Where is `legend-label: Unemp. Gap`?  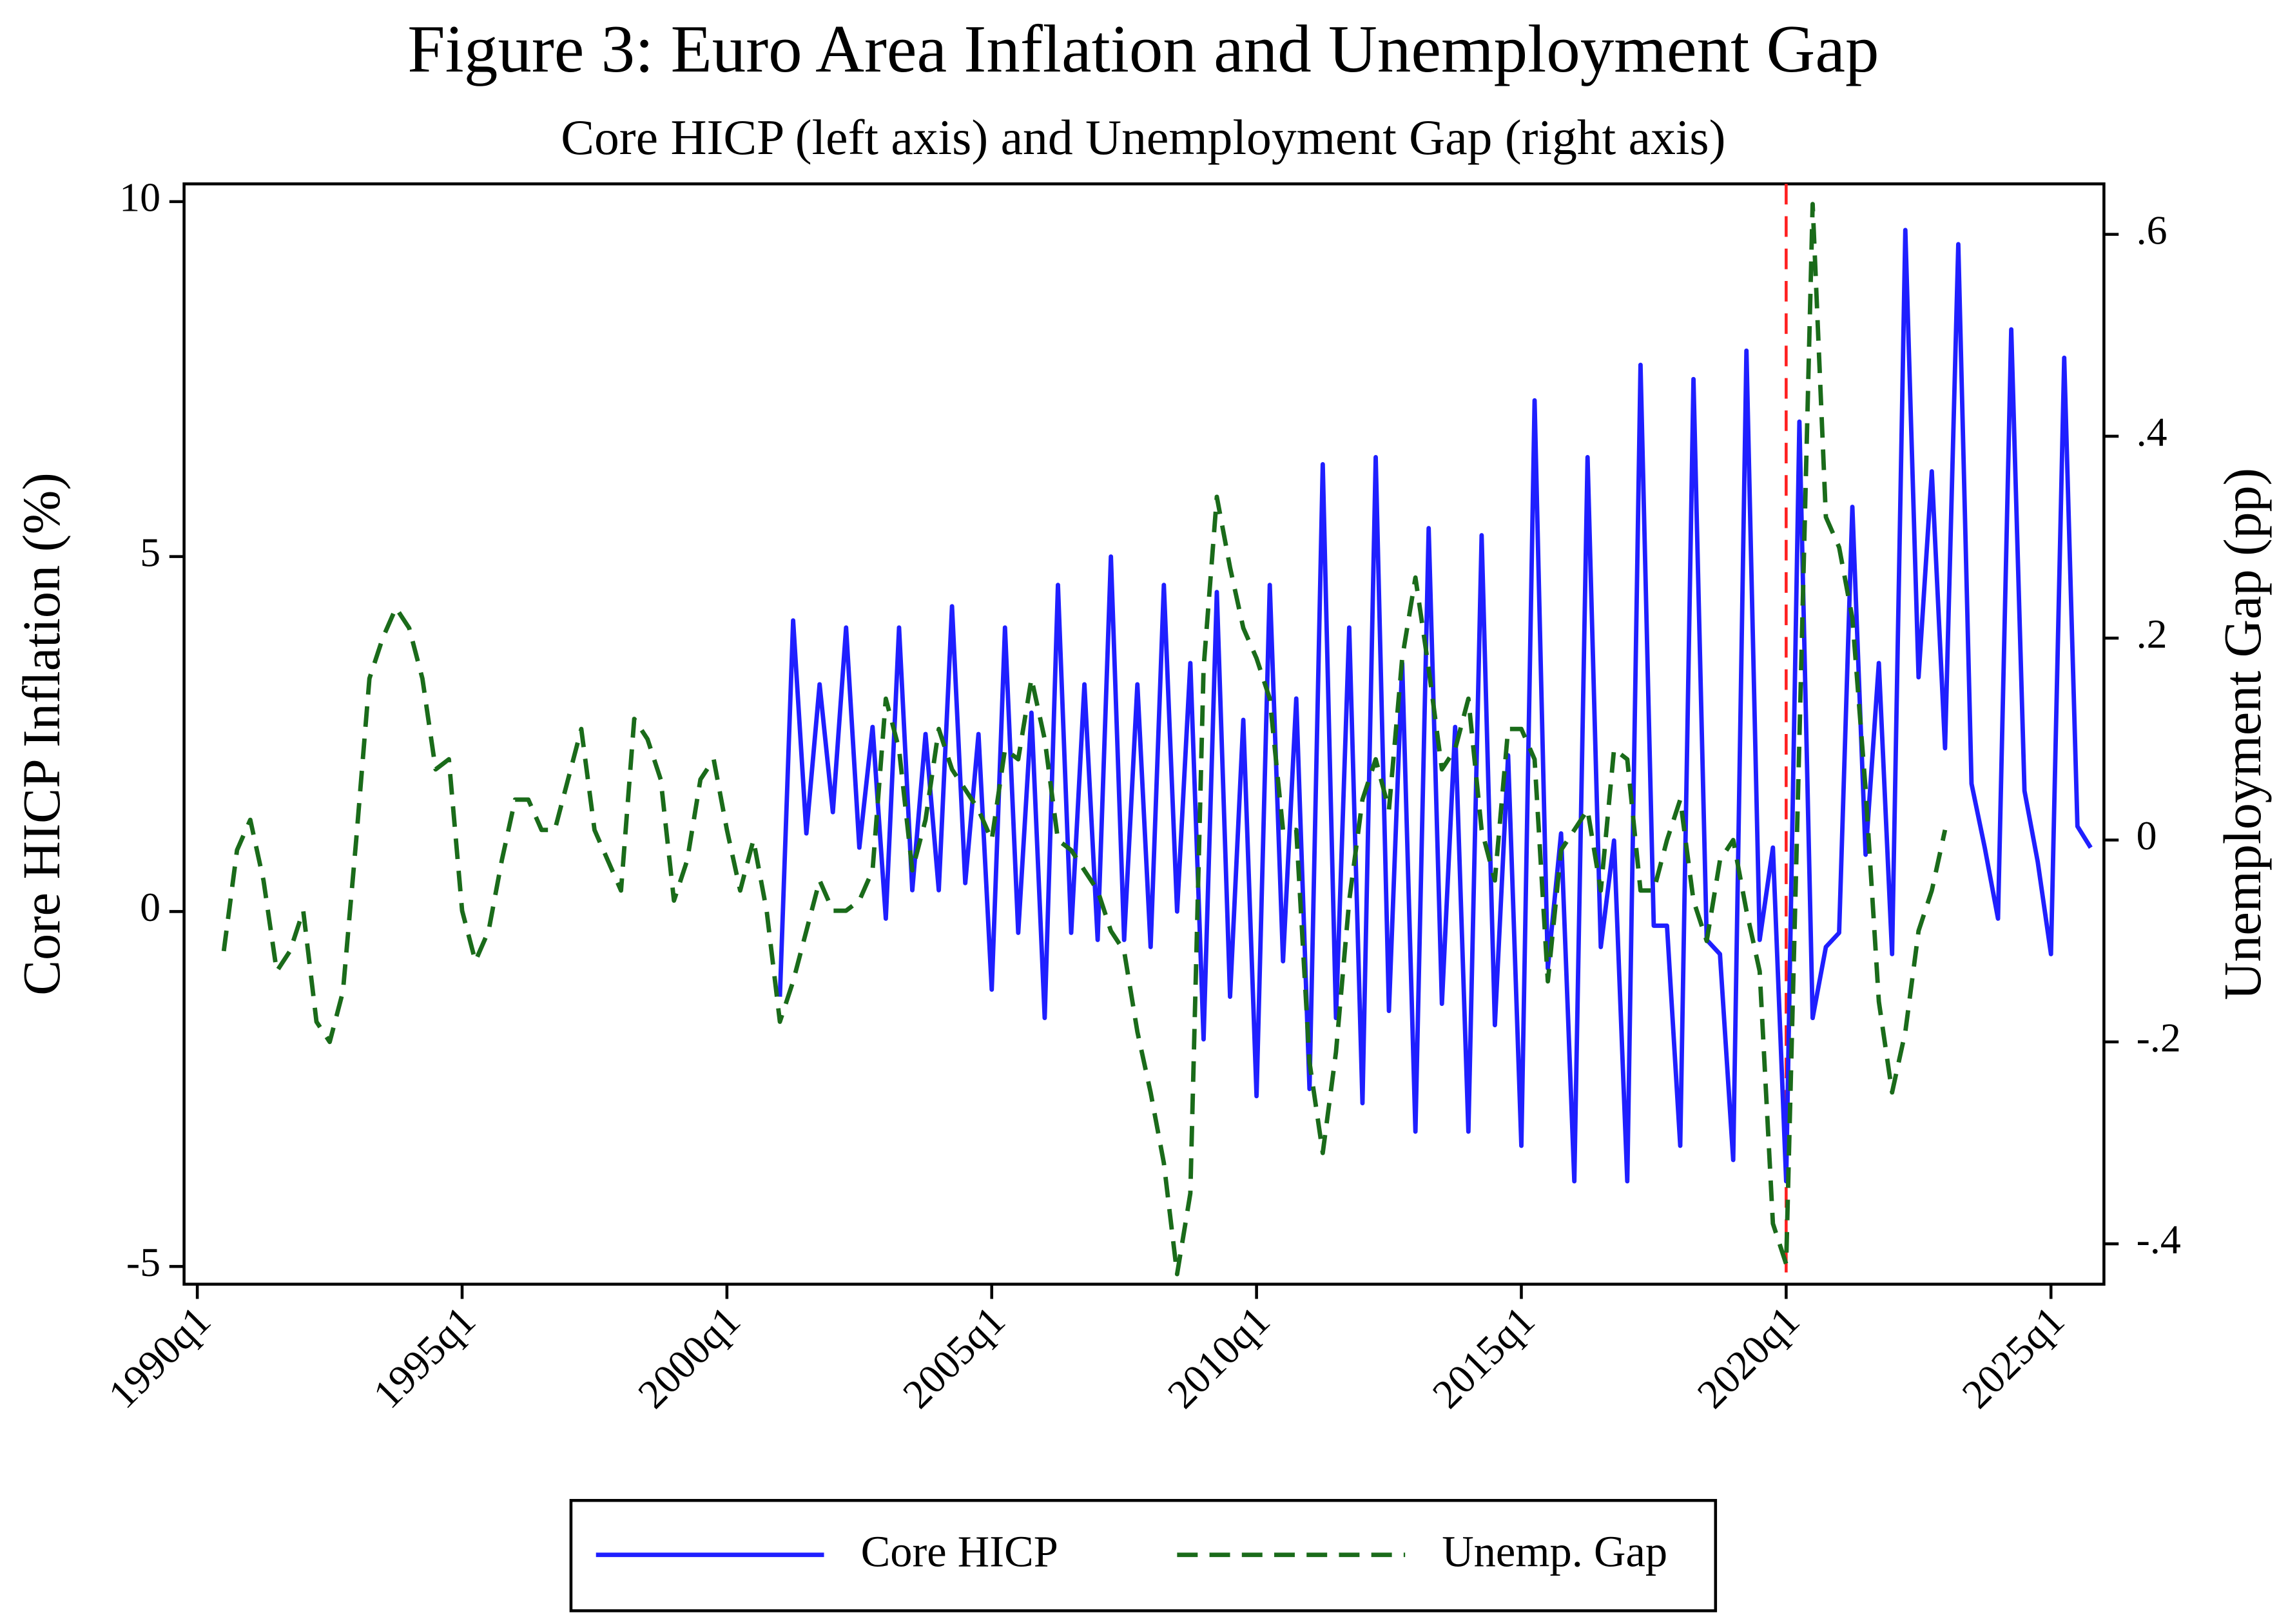
legend-label: Unemp. Gap is located at coordinates (1555, 1551).